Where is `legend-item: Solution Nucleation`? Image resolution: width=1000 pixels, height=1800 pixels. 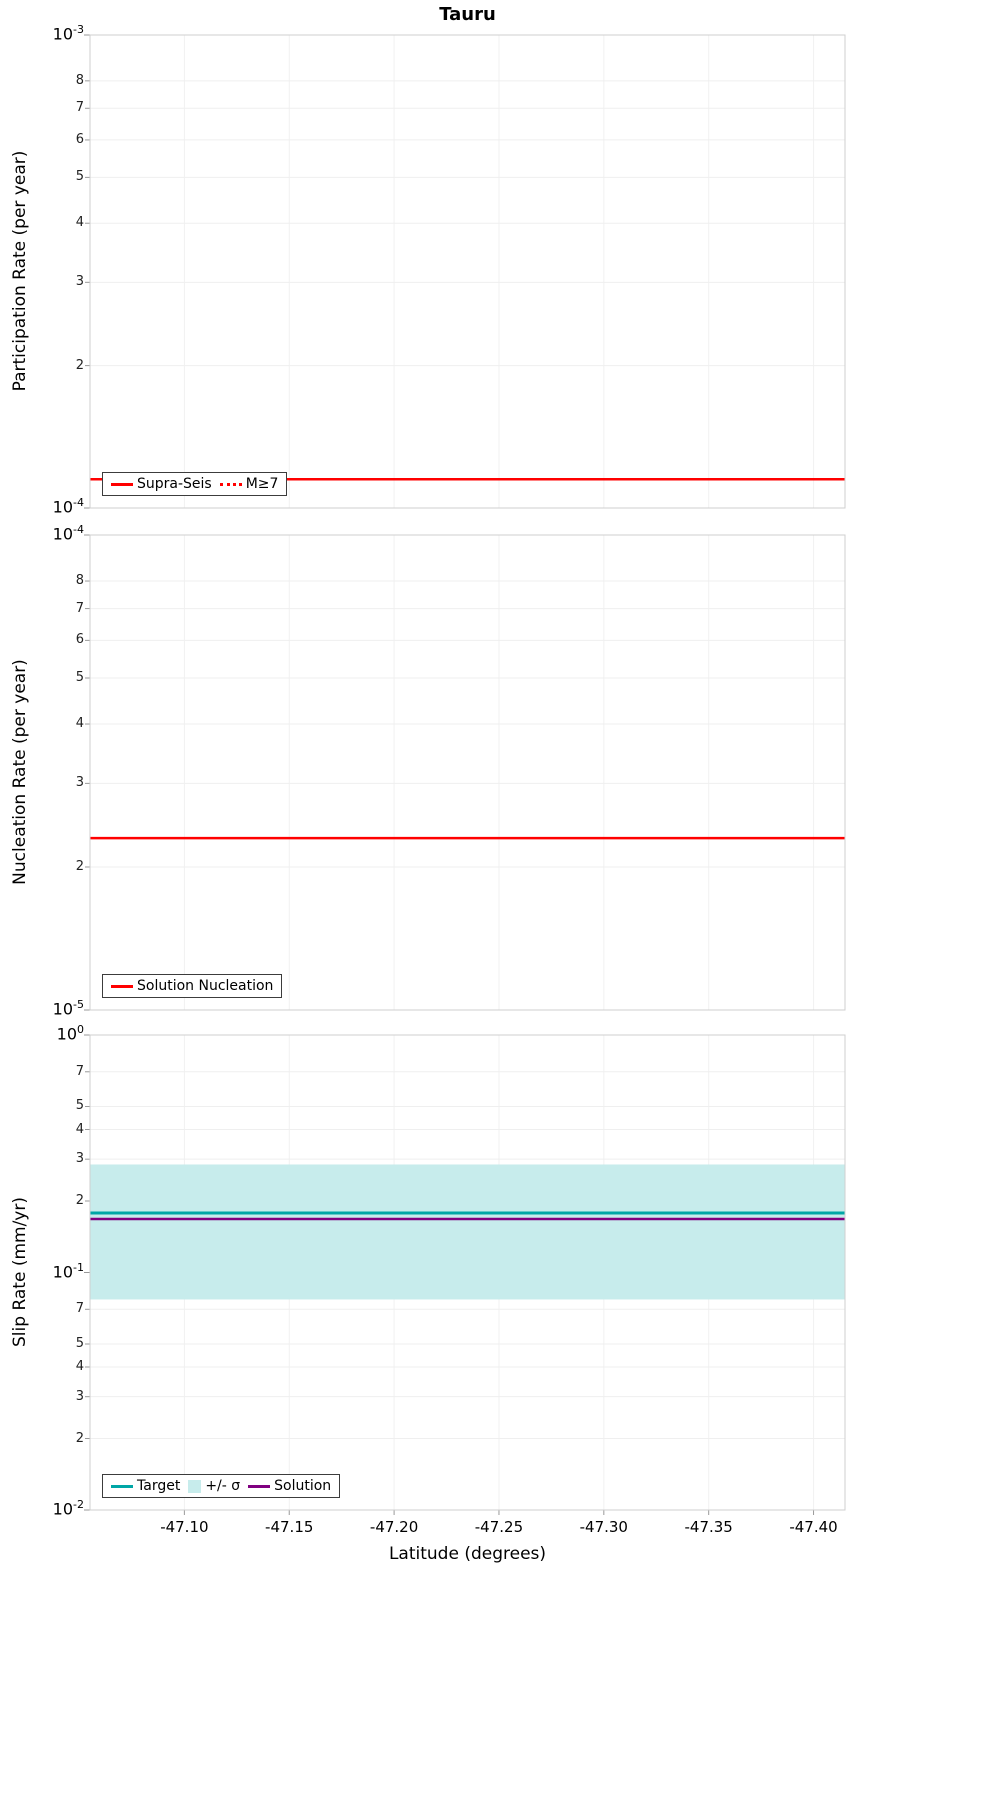
legend-item: Solution Nucleation is located at coordinates (192, 986).